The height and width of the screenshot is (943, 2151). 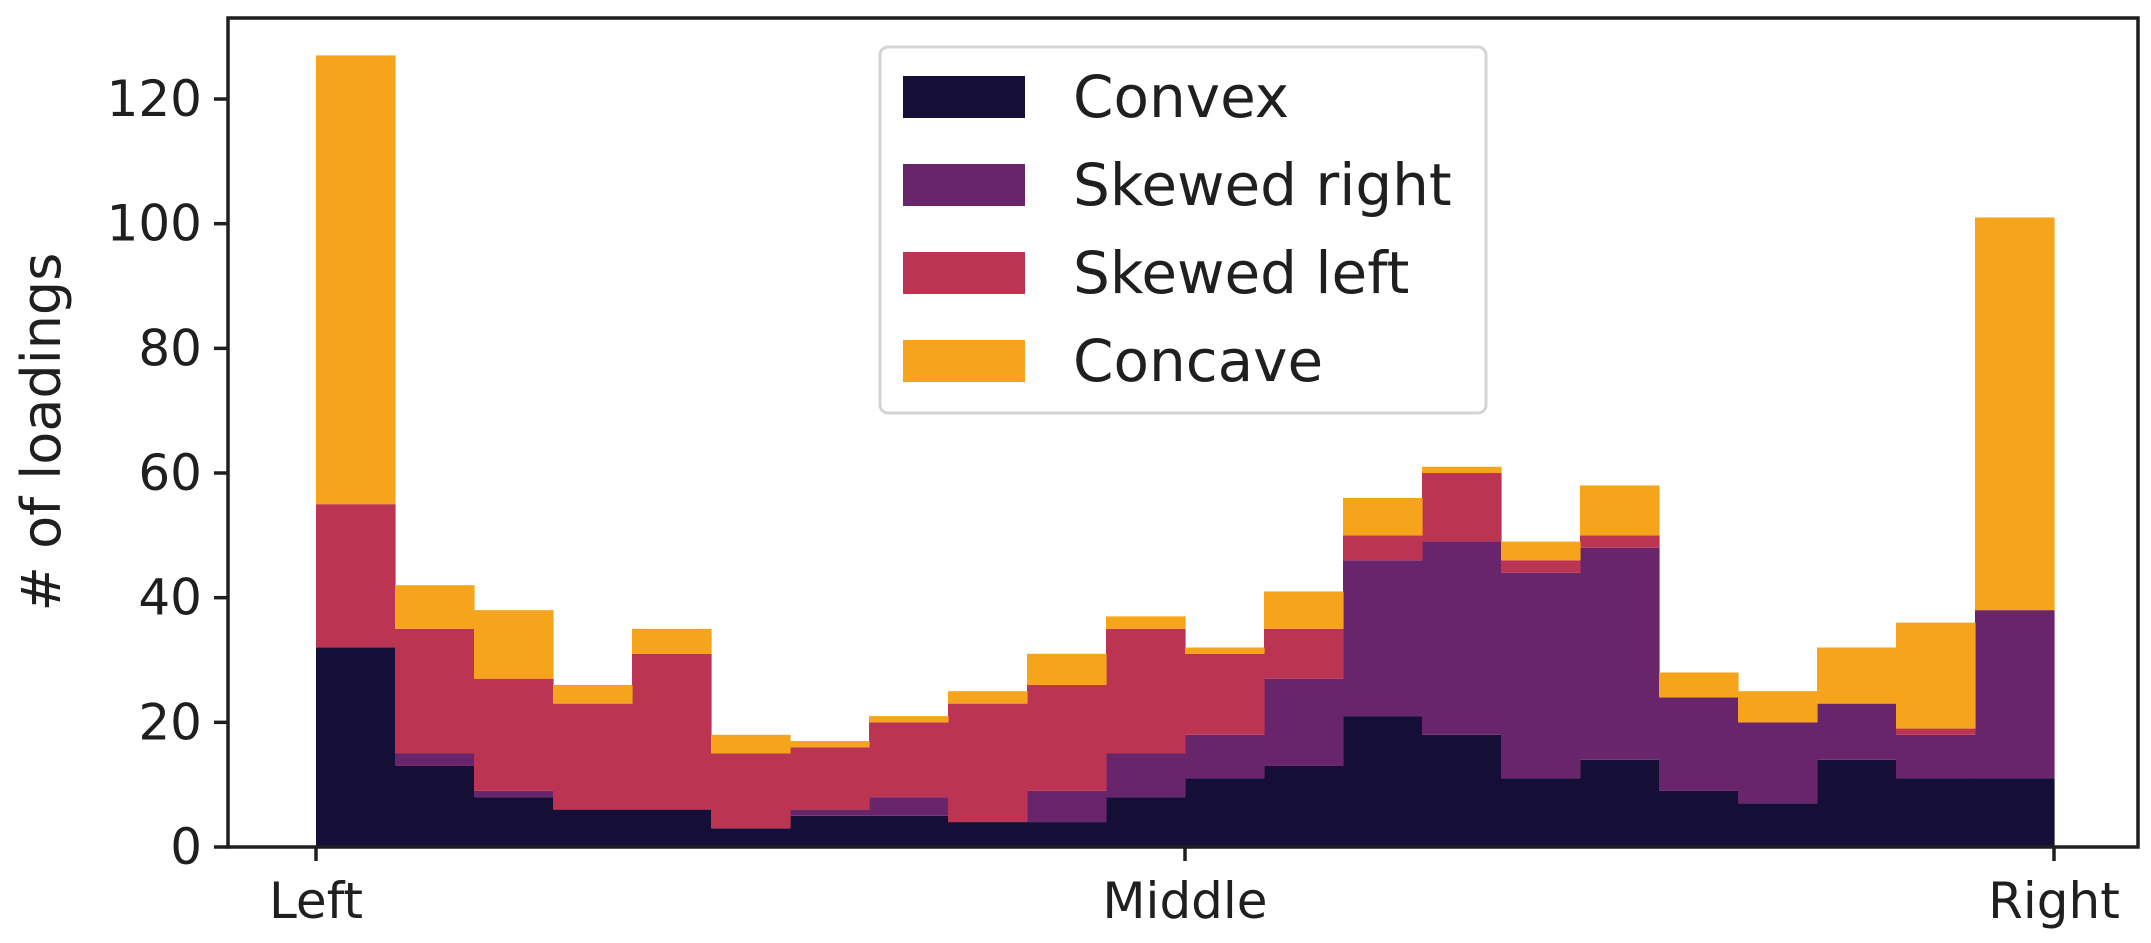 I want to click on y-tick-label: 120, so click(x=154, y=99).